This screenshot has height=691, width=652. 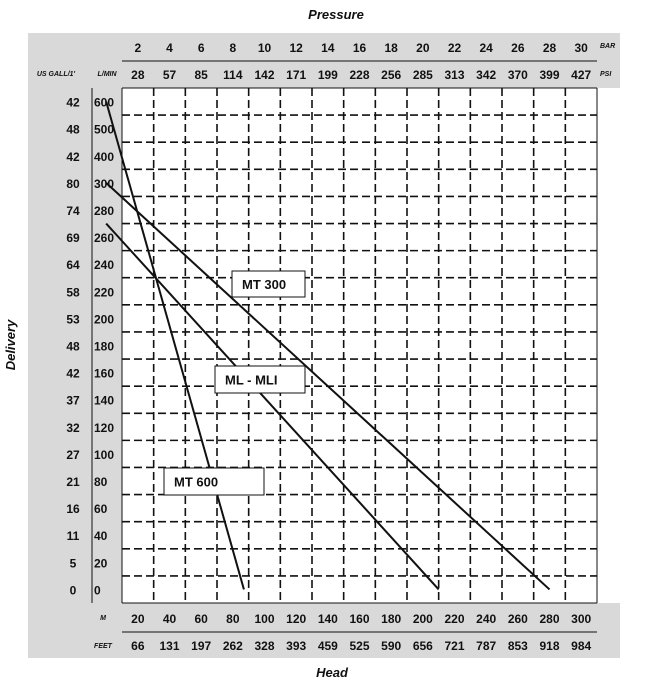 What do you see at coordinates (328, 646) in the screenshot?
I see `feet-tick-label: 459` at bounding box center [328, 646].